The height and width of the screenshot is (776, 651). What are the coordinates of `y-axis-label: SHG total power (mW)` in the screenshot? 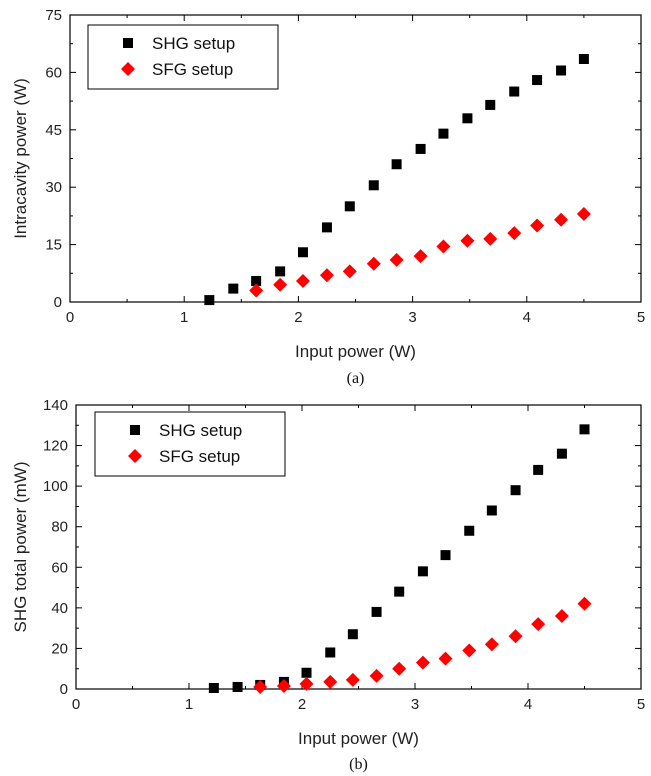 It's located at (20, 547).